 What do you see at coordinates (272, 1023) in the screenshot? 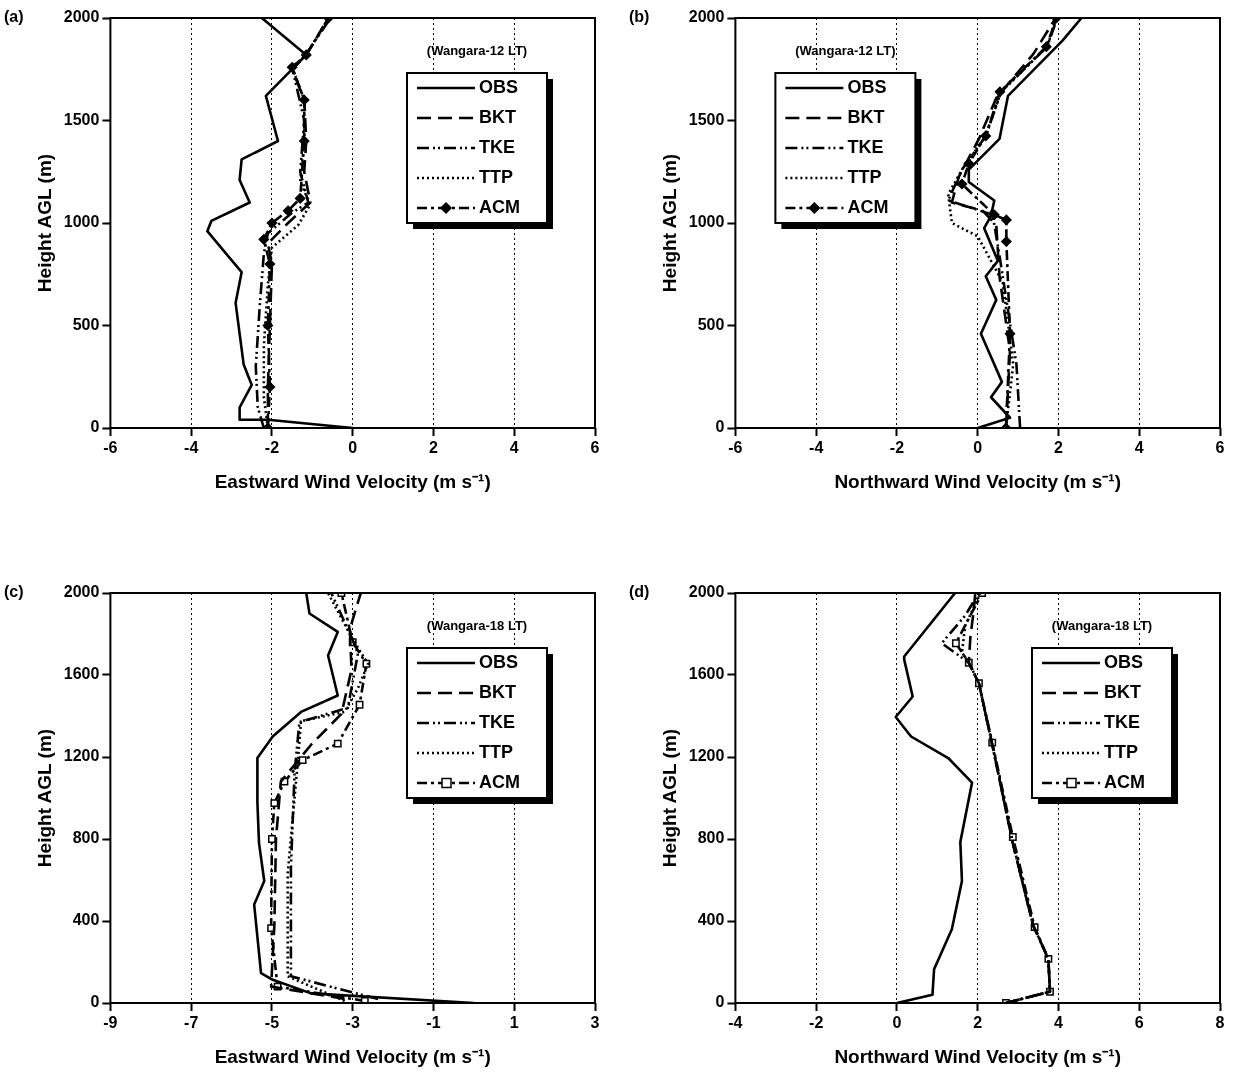
I see `x-tick-label: -5` at bounding box center [272, 1023].